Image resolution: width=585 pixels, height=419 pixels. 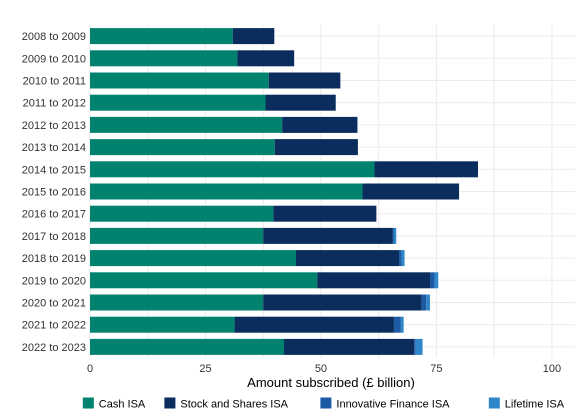 I want to click on x-tick-label: 75, so click(x=436, y=369).